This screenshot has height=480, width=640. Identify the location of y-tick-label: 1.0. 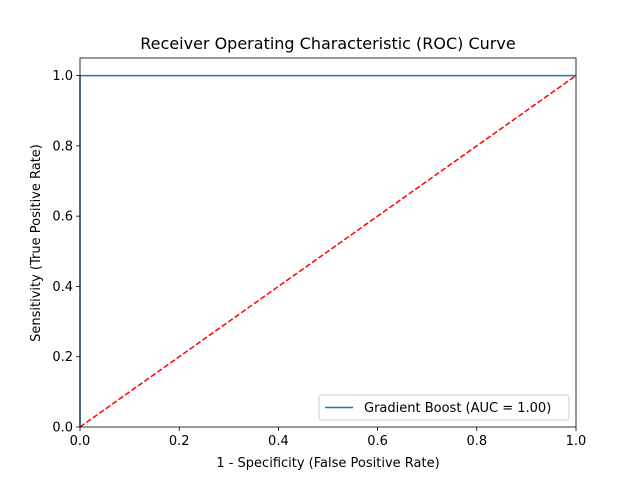
(62, 76).